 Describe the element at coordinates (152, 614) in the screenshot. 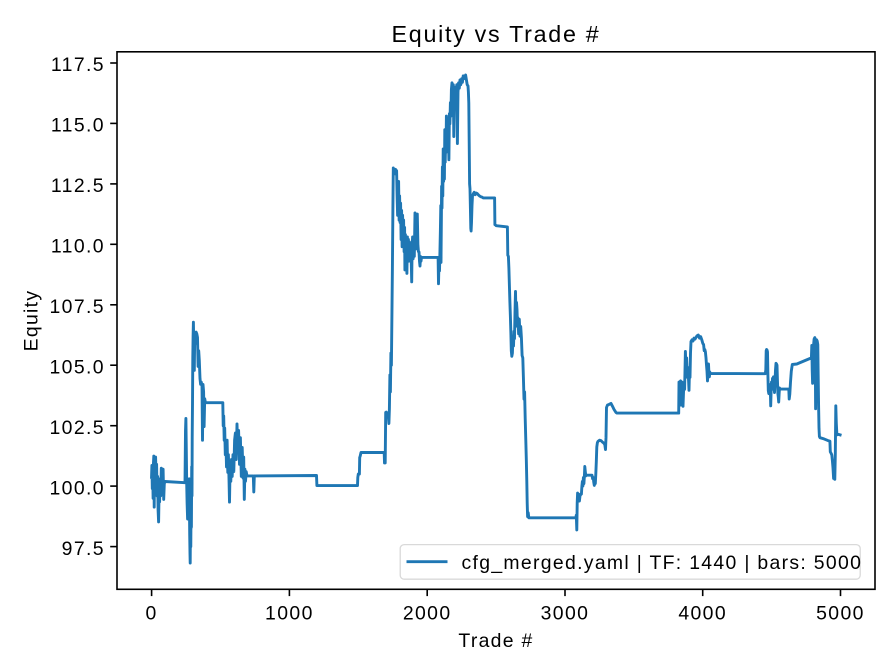

I see `svg-text: 0` at that location.